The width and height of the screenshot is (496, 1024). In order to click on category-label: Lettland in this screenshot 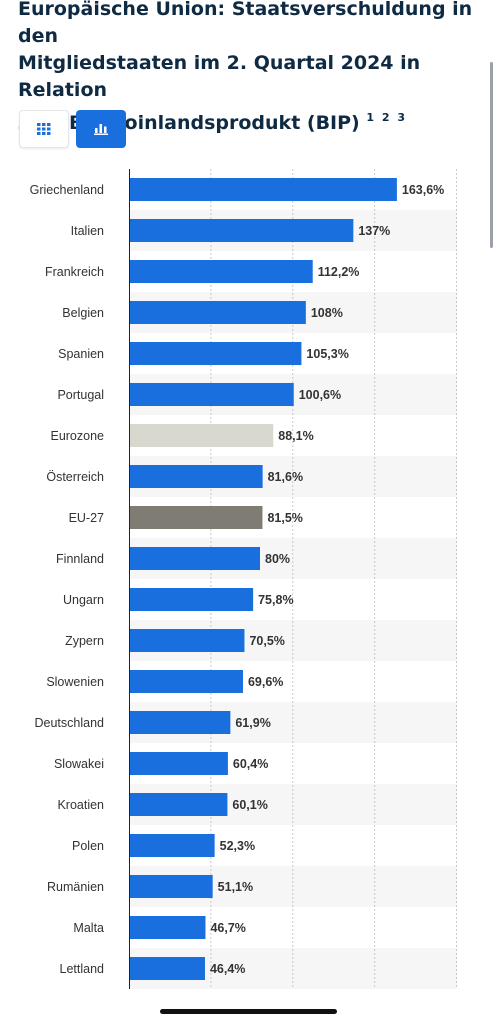, I will do `click(82, 969)`.